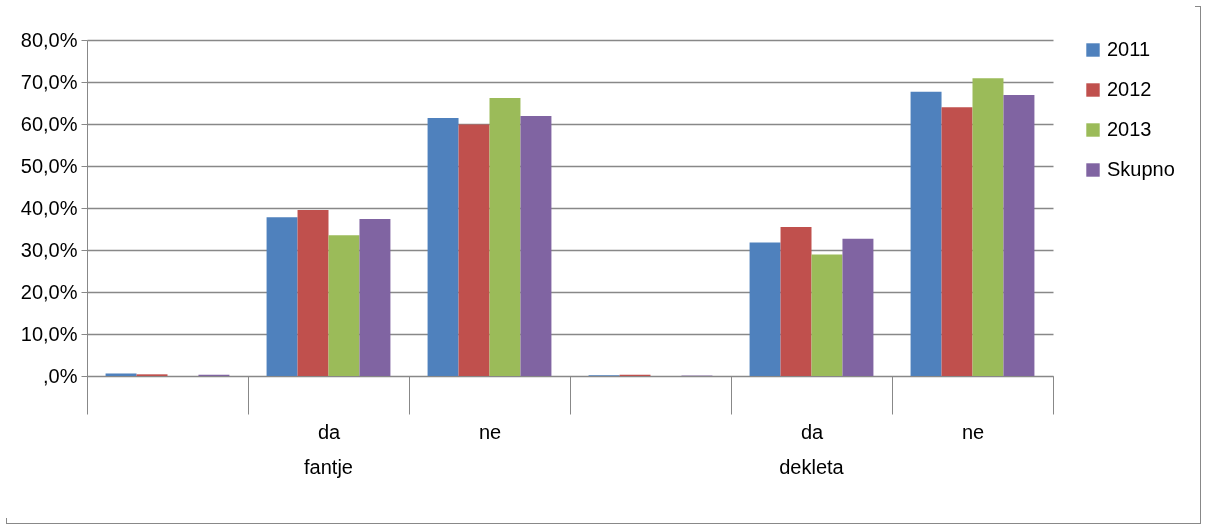 Image resolution: width=1209 pixels, height=532 pixels. What do you see at coordinates (49, 81) in the screenshot?
I see `y-tick-label: 70,0%` at bounding box center [49, 81].